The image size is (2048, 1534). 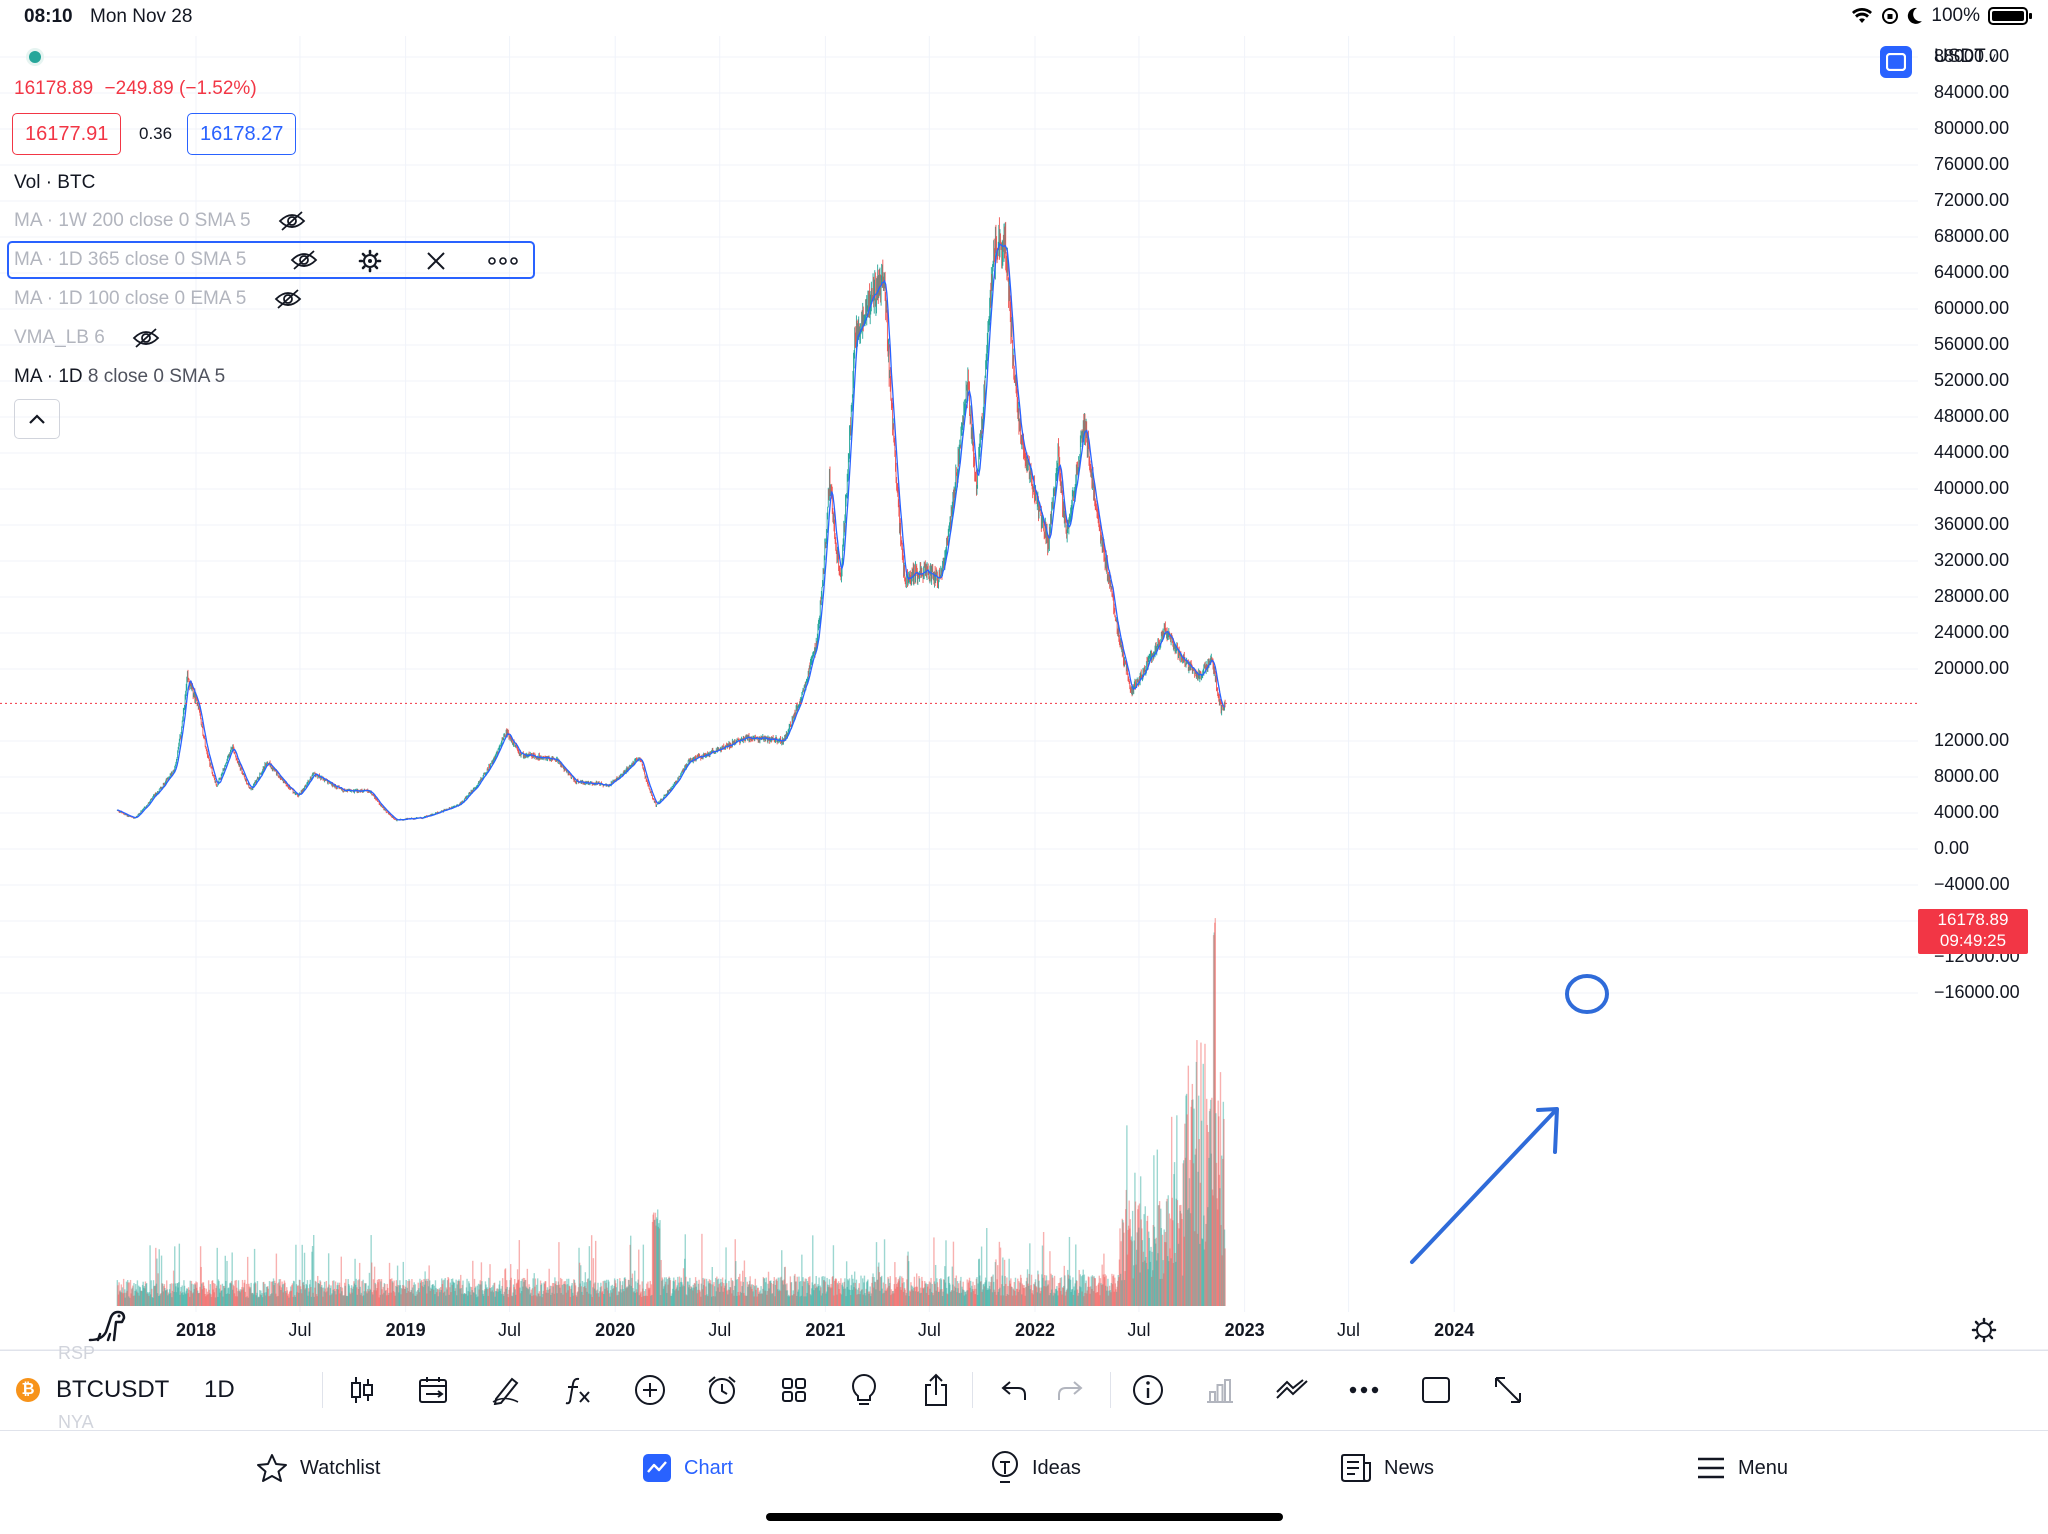 I want to click on indicator-ma-1d-8: MA · 1D 8 close 0 SMA 5, so click(x=119, y=377).